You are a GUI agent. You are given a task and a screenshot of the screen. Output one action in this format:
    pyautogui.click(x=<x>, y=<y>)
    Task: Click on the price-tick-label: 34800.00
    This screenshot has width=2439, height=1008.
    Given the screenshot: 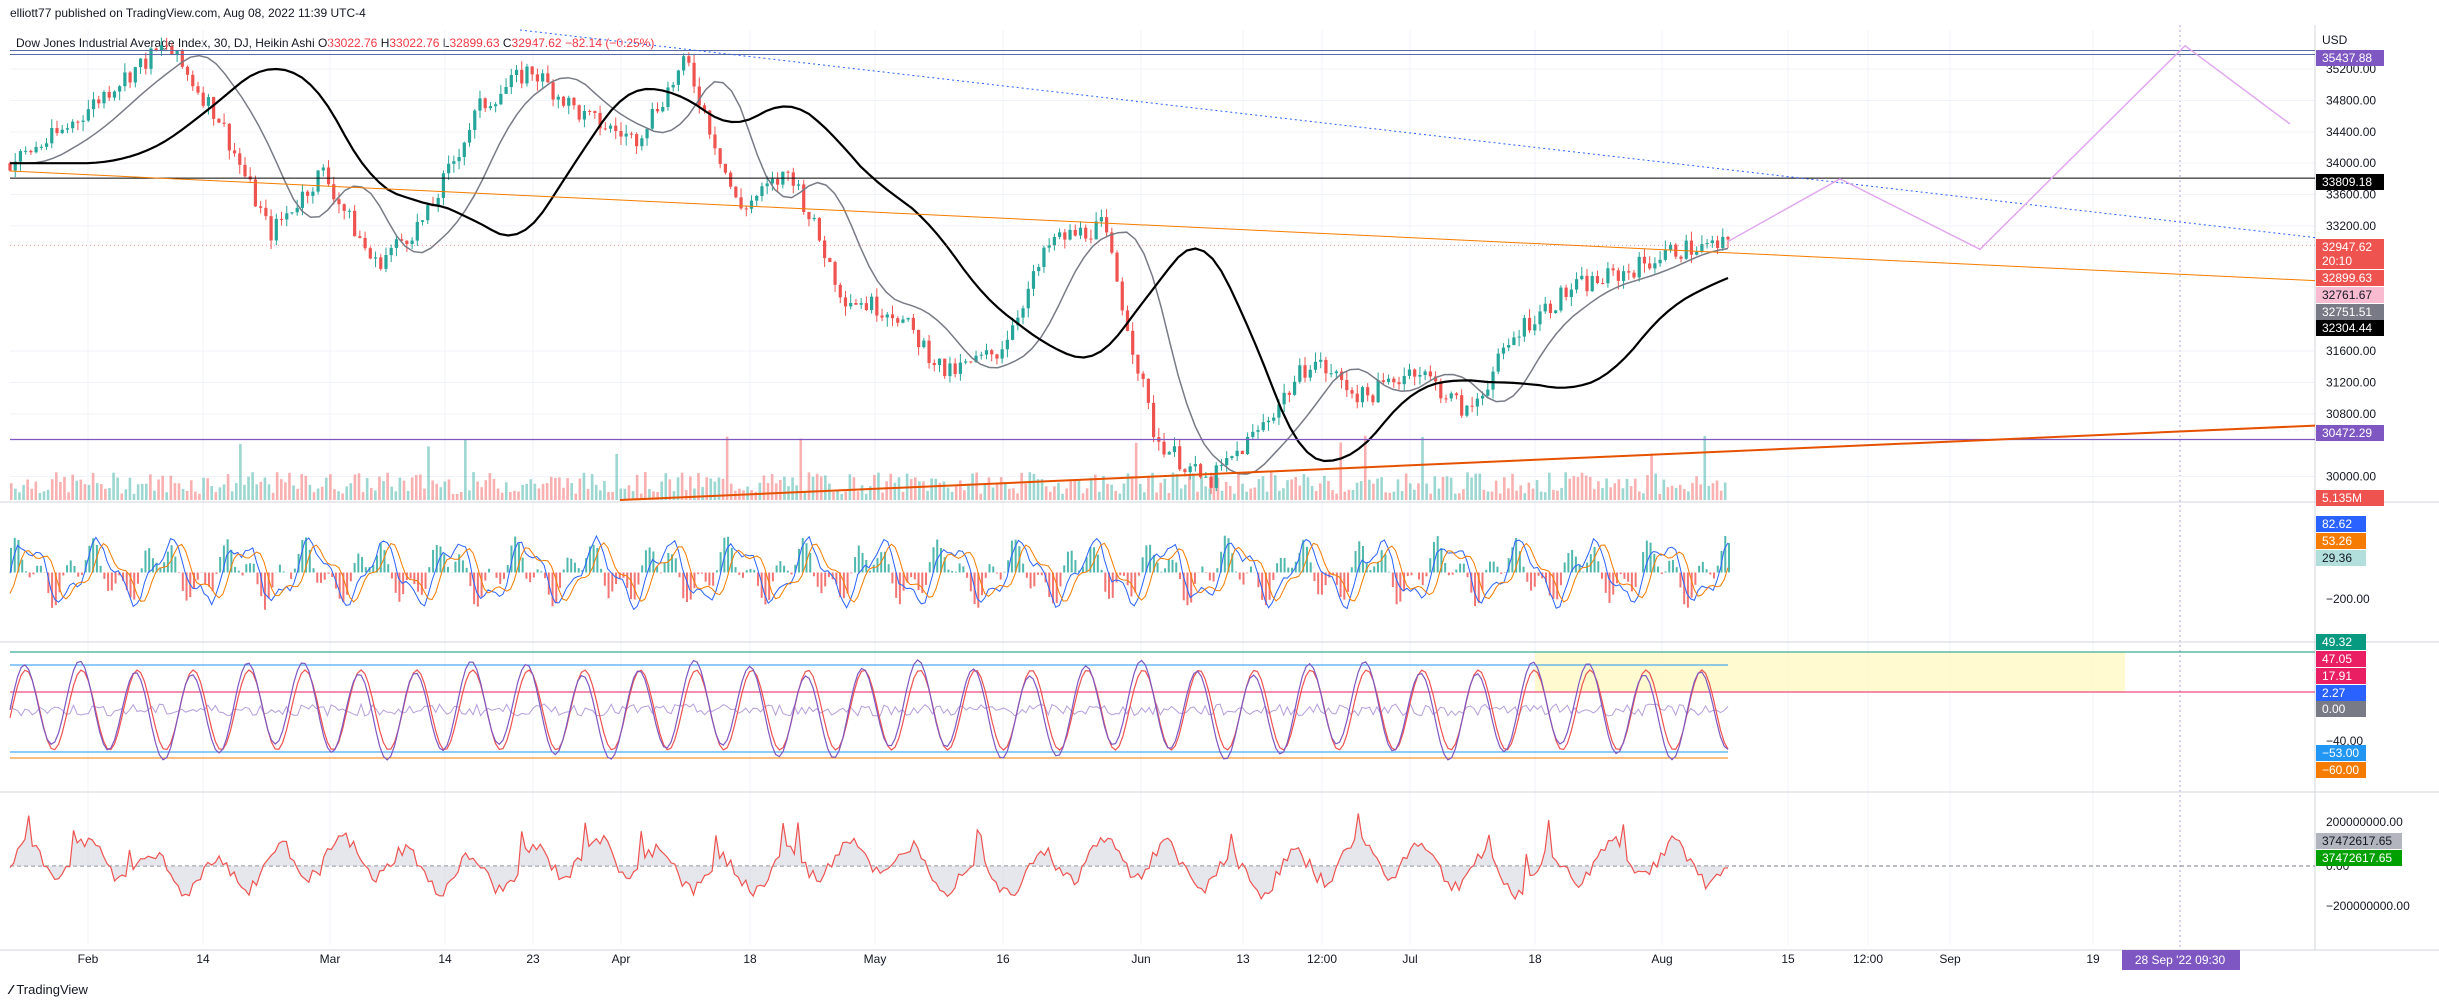 What is the action you would take?
    pyautogui.click(x=2351, y=101)
    